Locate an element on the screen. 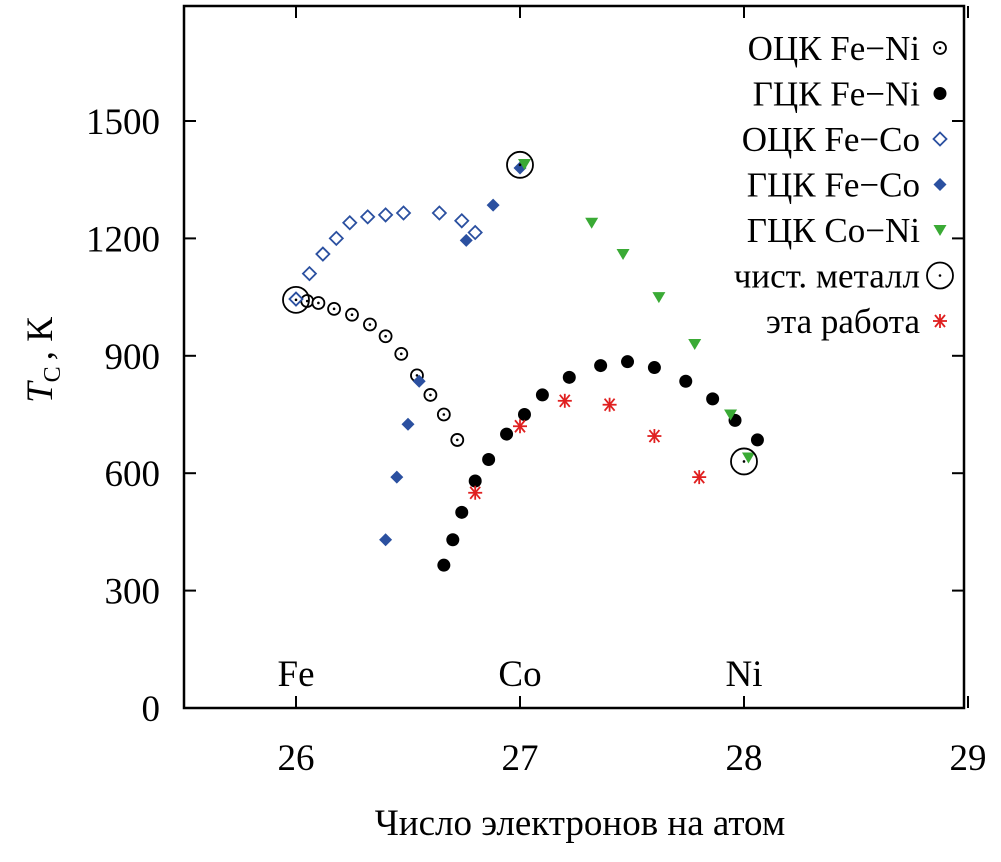 This screenshot has width=1001, height=862. y-axis-title-unit: , К is located at coordinates (40, 339).